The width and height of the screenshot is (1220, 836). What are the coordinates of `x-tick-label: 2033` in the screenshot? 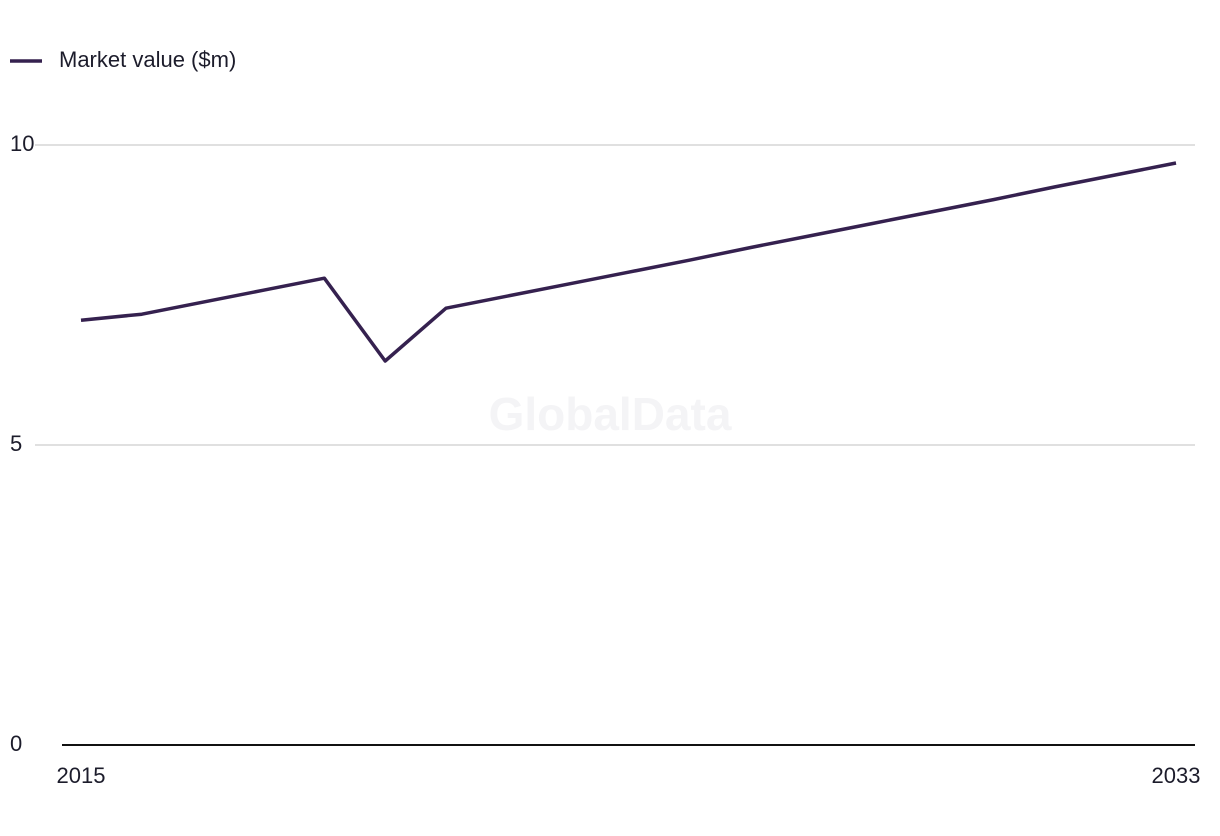 It's located at (1176, 775).